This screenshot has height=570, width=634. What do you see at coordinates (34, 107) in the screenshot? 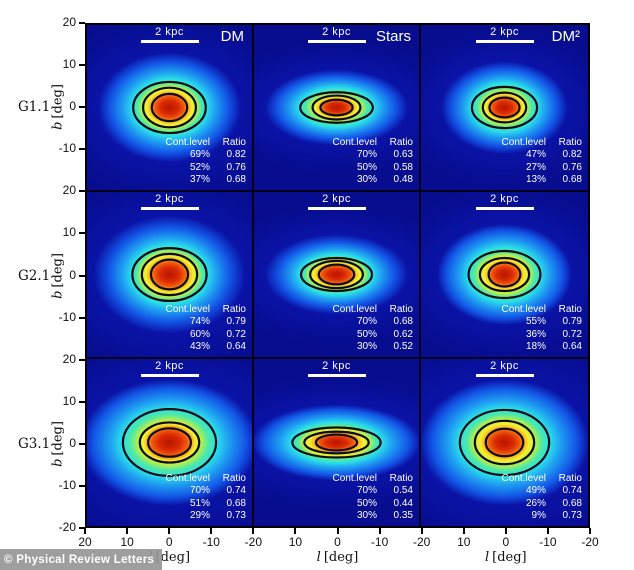
I see `row-label: G1.1` at bounding box center [34, 107].